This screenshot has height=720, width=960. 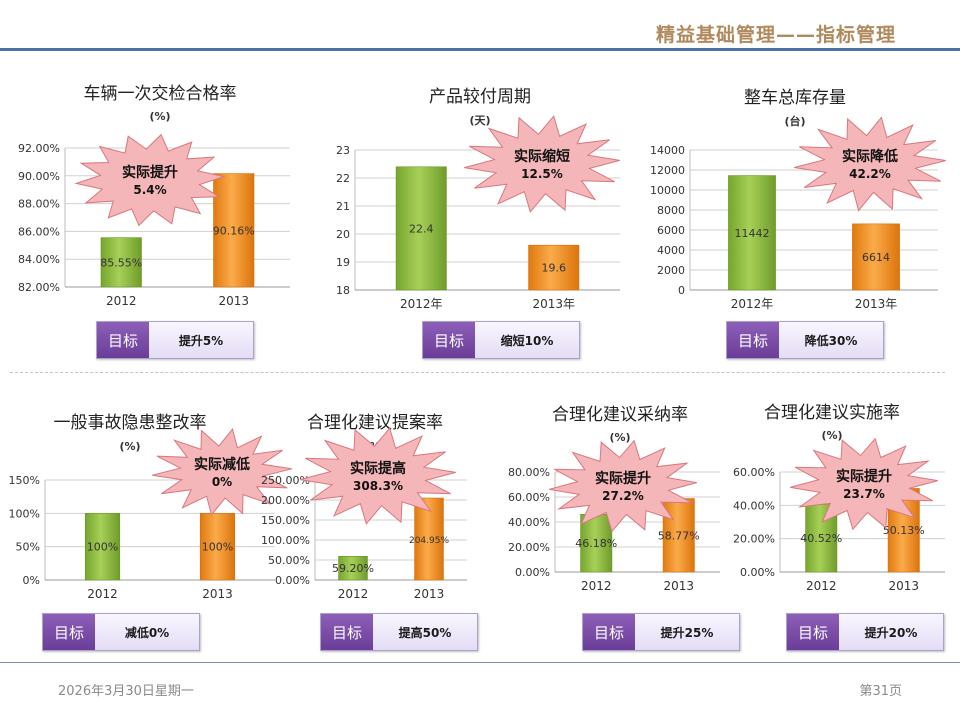 What do you see at coordinates (667, 150) in the screenshot?
I see `y-tick-label: 14000` at bounding box center [667, 150].